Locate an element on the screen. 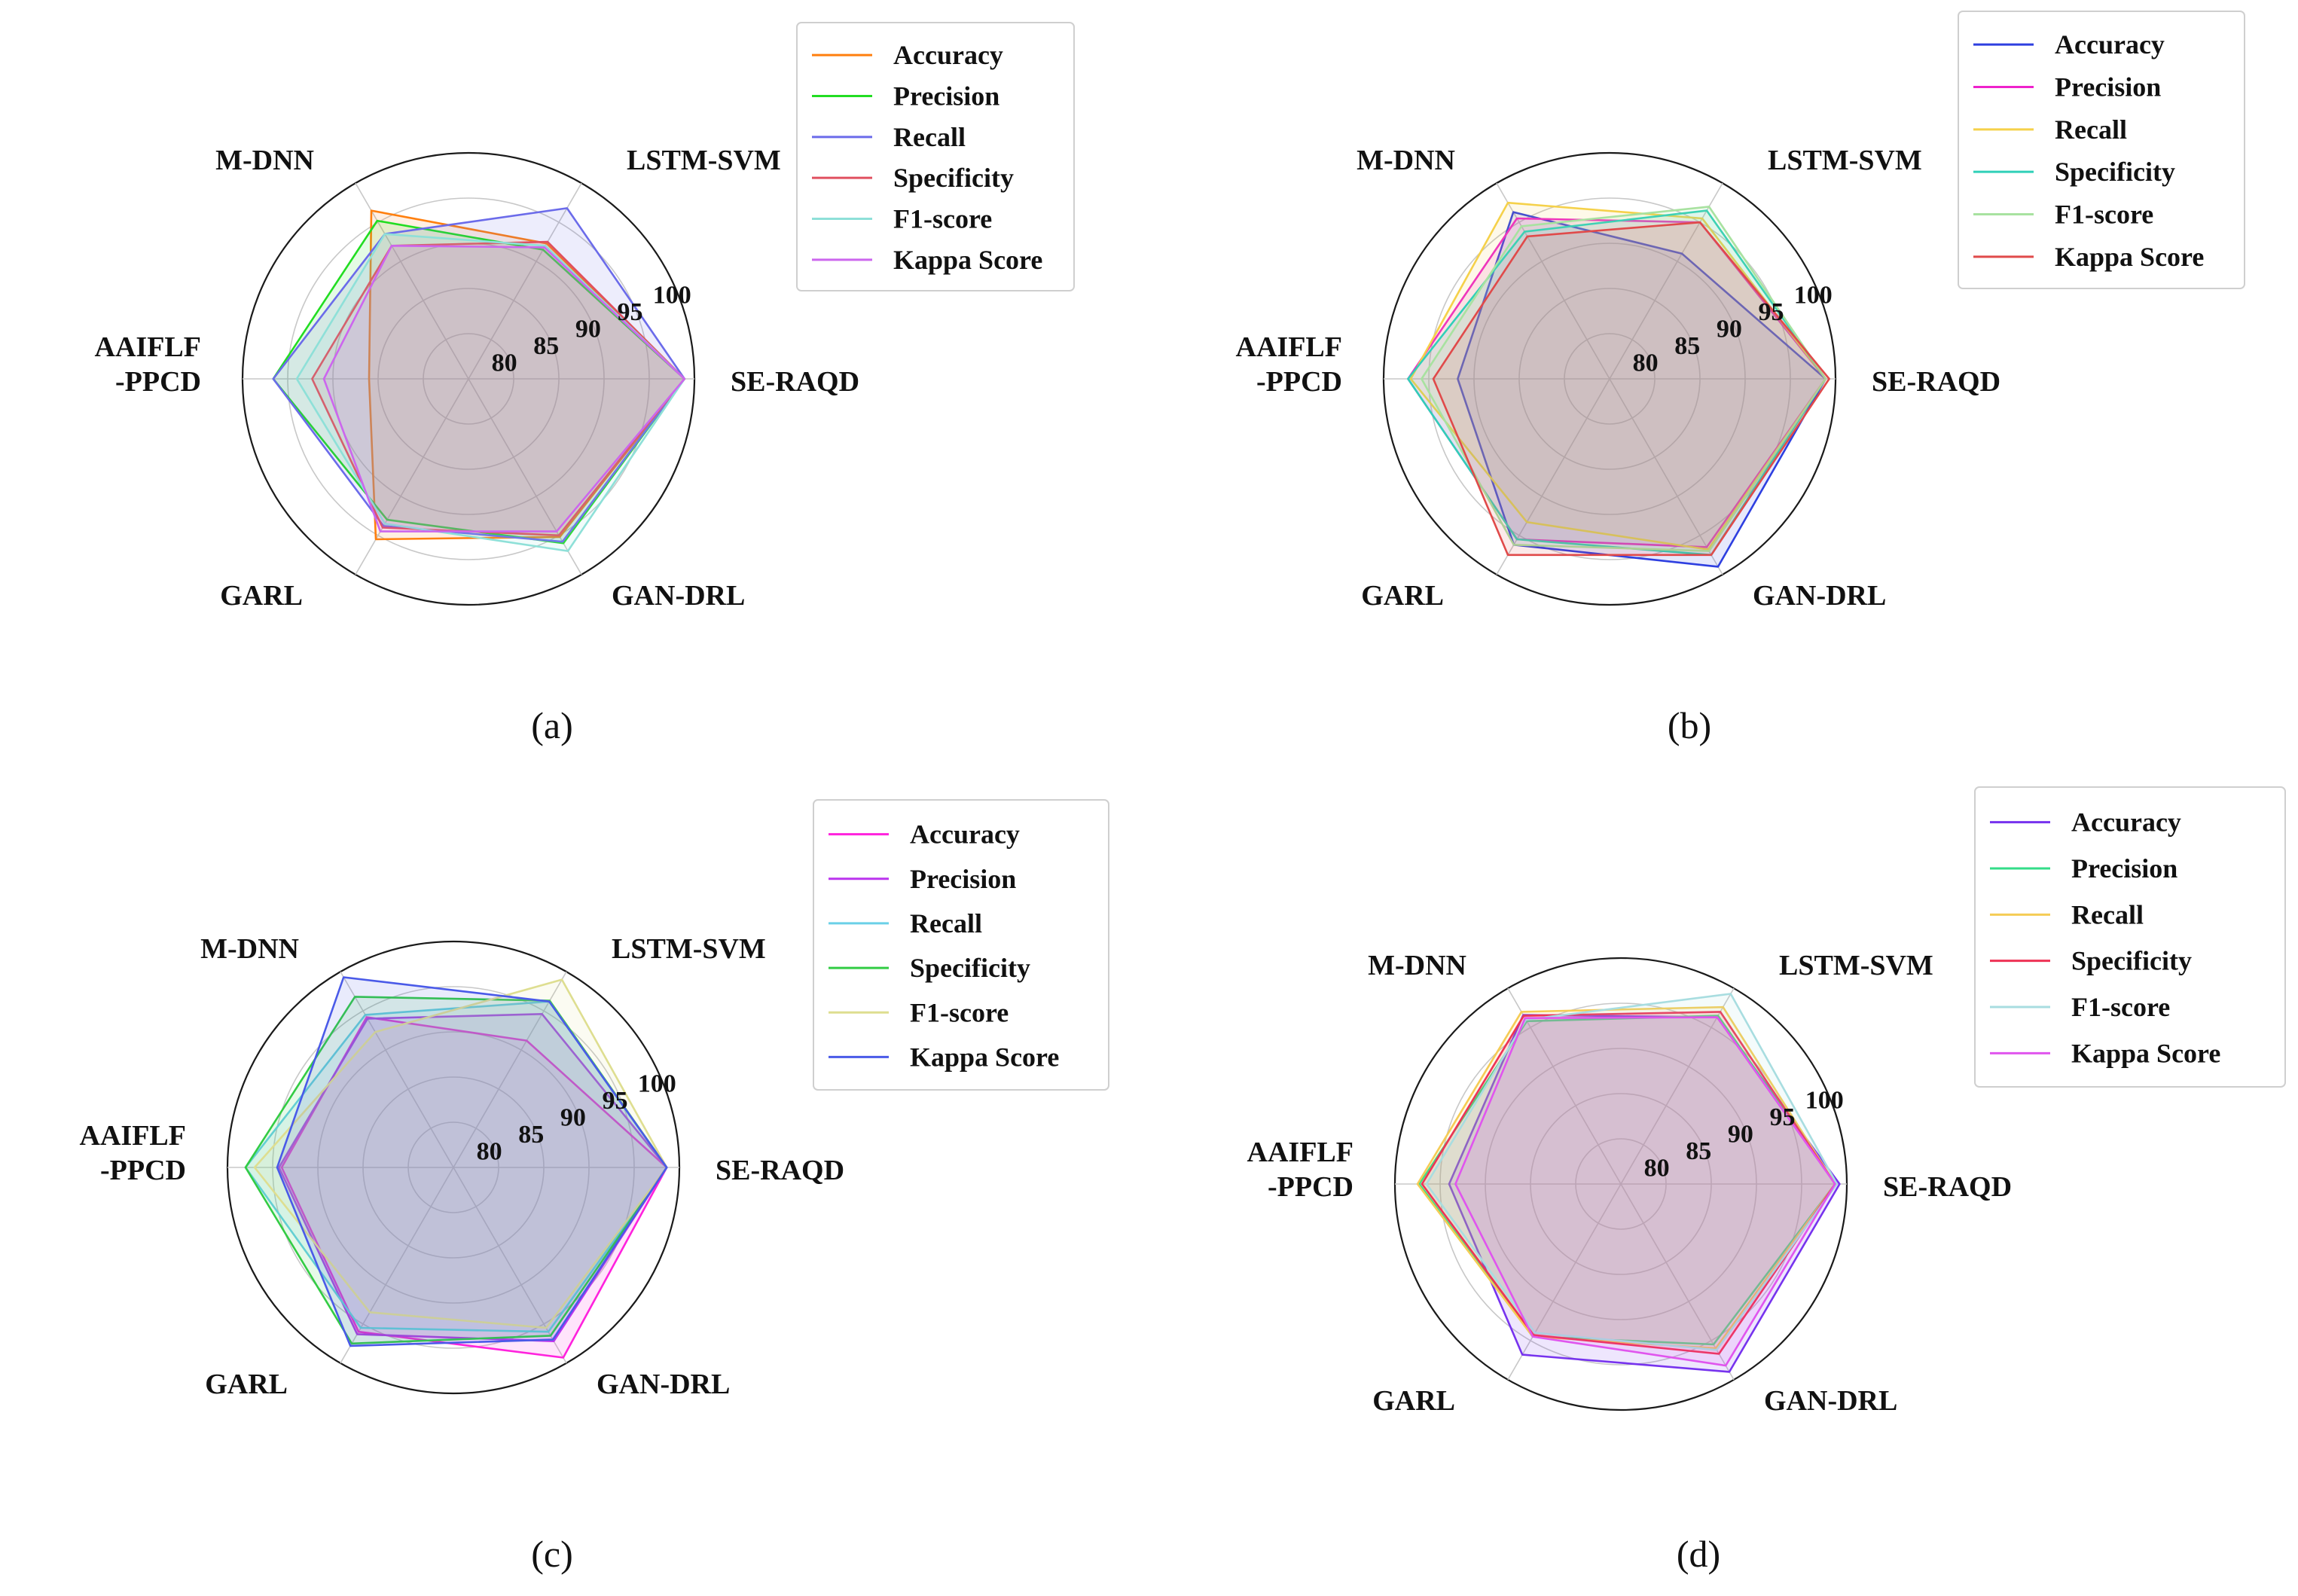 Image resolution: width=2298 pixels, height=1596 pixels. series-f1-score is located at coordinates (1624, 379).